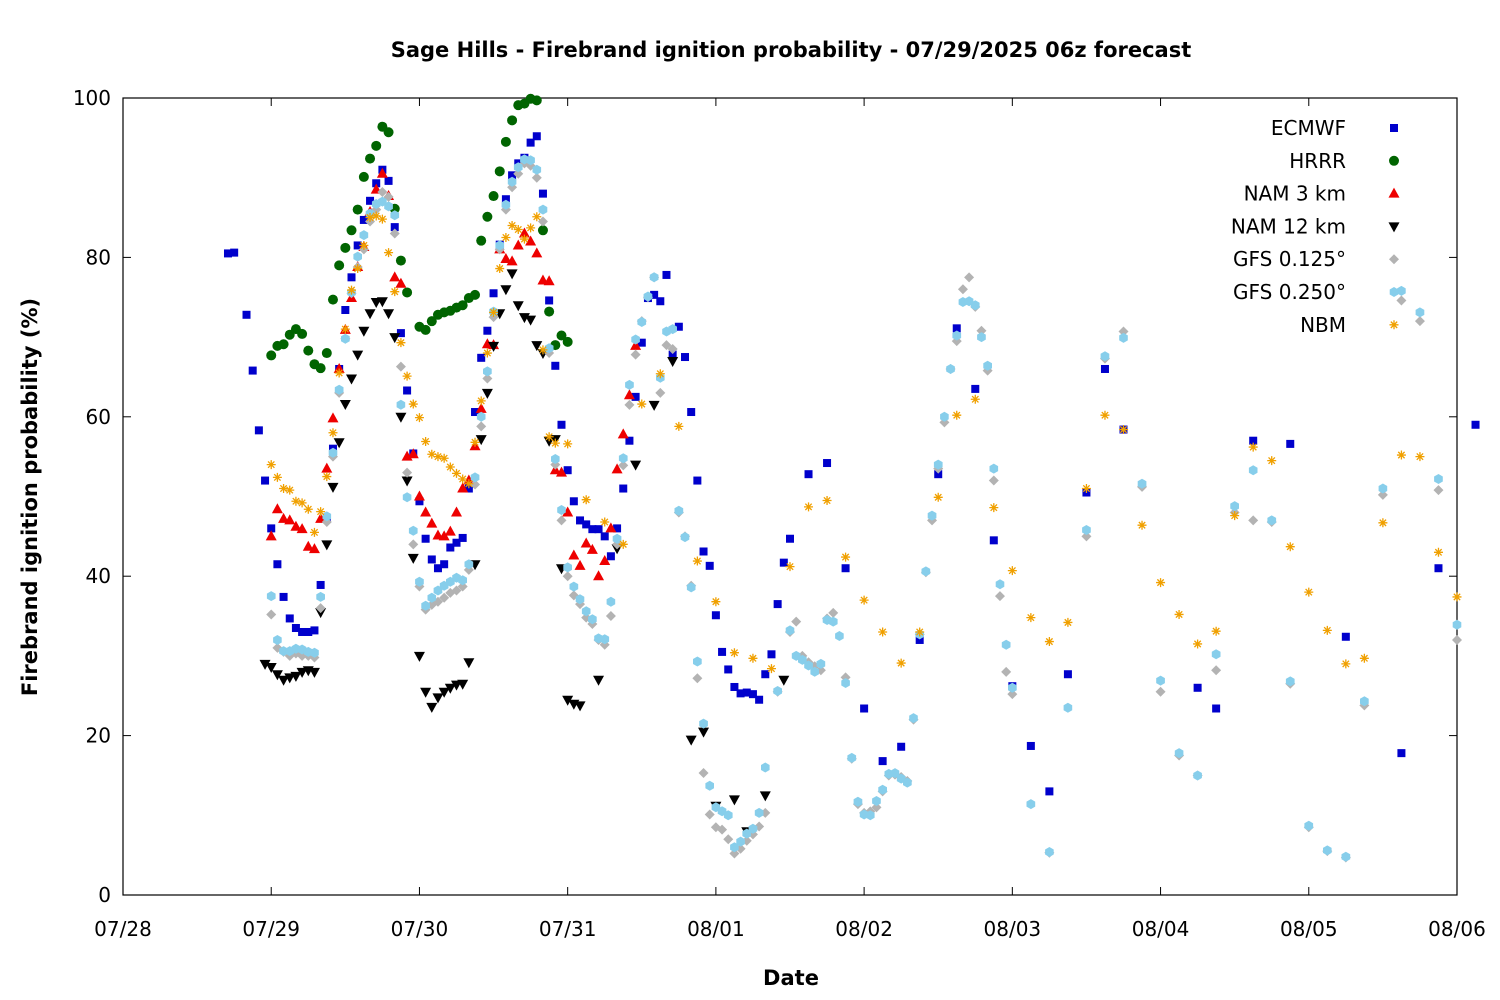  What do you see at coordinates (30, 497) in the screenshot?
I see `y-axis-label: Firebrand ignition probability (%)` at bounding box center [30, 497].